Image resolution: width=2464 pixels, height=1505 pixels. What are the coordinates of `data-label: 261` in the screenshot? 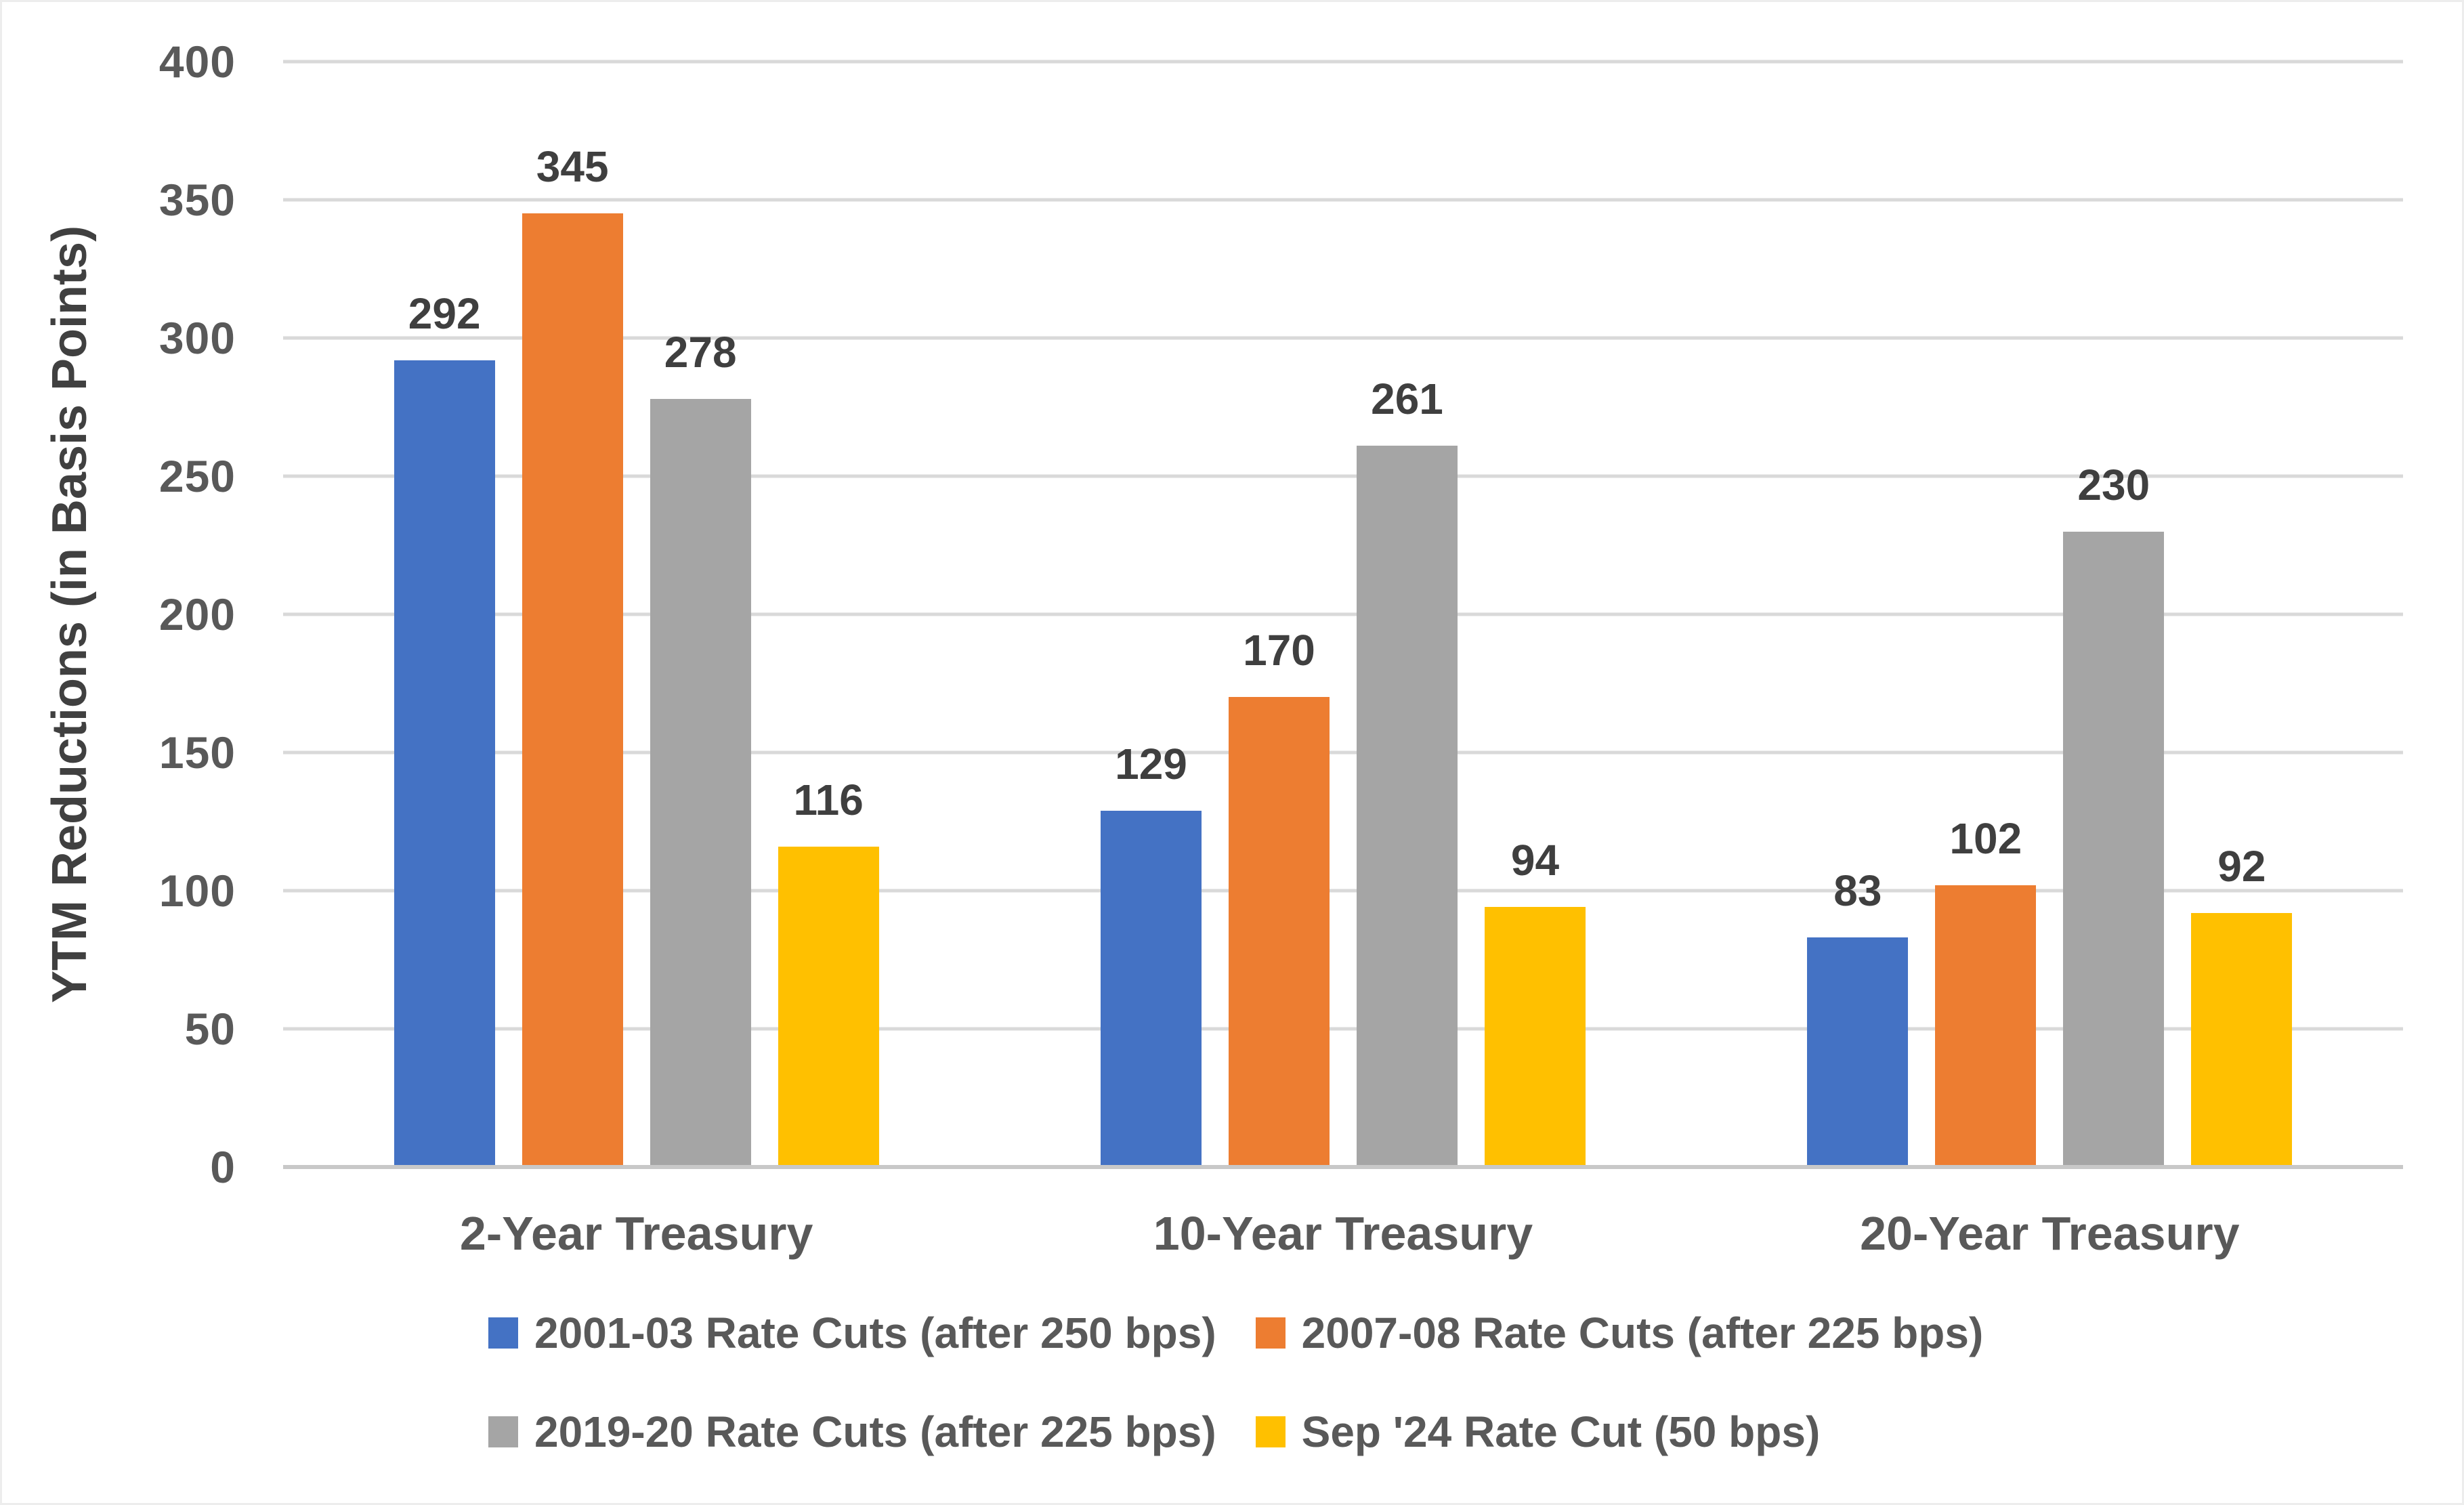 It's located at (1407, 400).